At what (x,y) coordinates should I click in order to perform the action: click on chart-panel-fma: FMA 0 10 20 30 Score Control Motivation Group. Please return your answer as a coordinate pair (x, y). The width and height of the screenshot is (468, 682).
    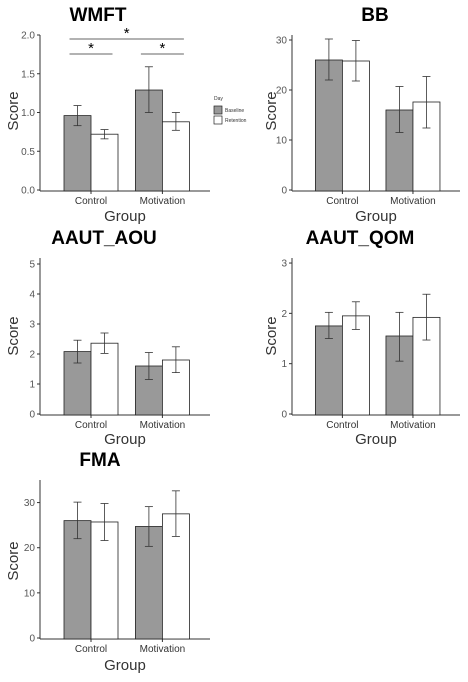
    Looking at the image, I should click on (107, 562).